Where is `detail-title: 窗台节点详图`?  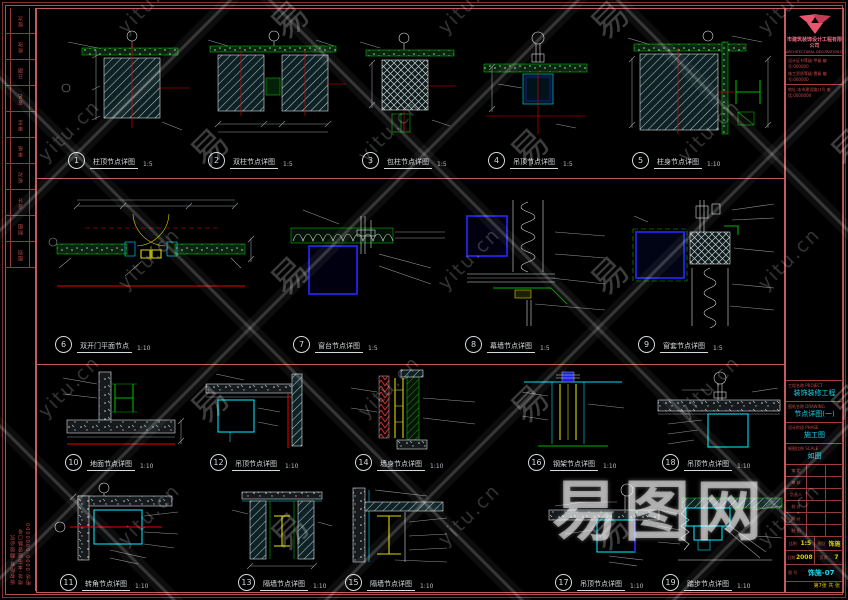
detail-title: 窗台节点详图 is located at coordinates (339, 347).